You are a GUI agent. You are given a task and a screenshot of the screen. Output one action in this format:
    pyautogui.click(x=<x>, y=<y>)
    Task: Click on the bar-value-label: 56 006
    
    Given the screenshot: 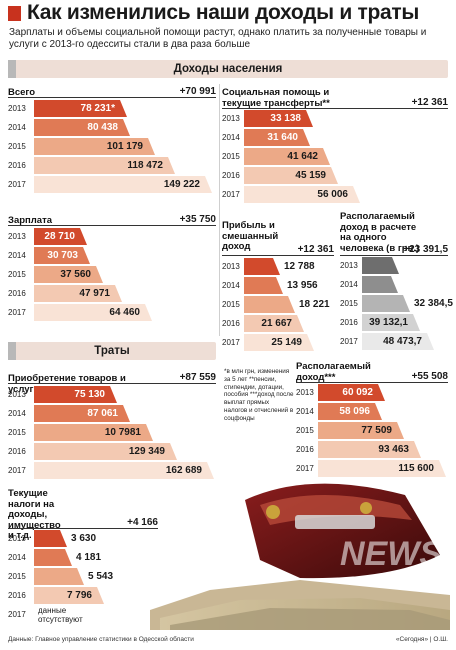 What is the action you would take?
    pyautogui.click(x=332, y=194)
    